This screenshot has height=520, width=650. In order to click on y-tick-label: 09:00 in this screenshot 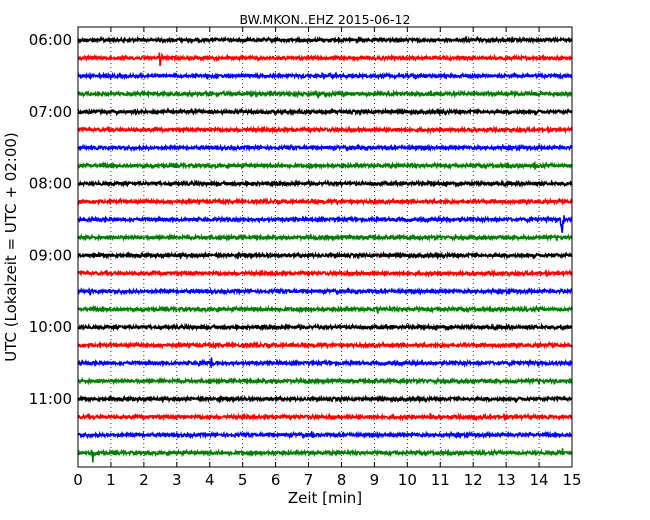, I will do `click(50, 255)`.